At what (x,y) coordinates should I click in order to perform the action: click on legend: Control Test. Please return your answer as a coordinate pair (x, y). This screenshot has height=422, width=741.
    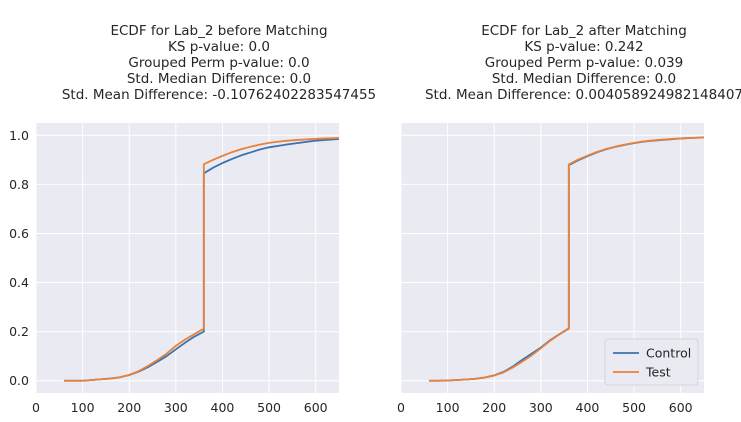
    Looking at the image, I should click on (651, 362).